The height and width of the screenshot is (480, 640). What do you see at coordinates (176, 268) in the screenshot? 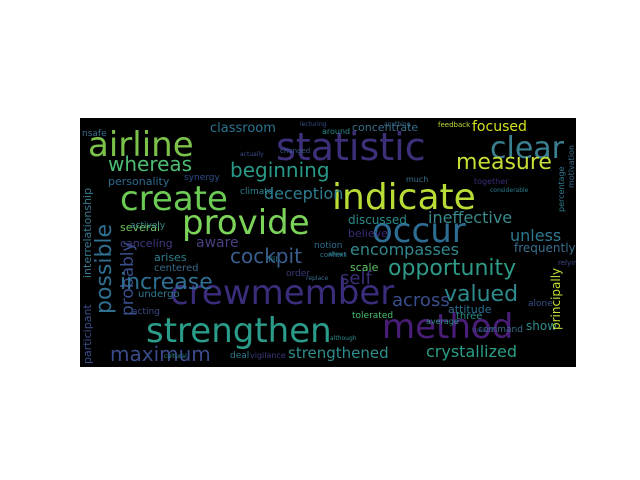
I see `word: centered` at bounding box center [176, 268].